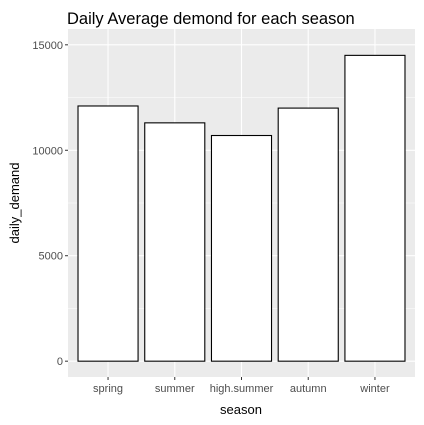 Image resolution: width=424 pixels, height=425 pixels. Describe the element at coordinates (241, 409) in the screenshot. I see `x-axis-title: season` at that location.